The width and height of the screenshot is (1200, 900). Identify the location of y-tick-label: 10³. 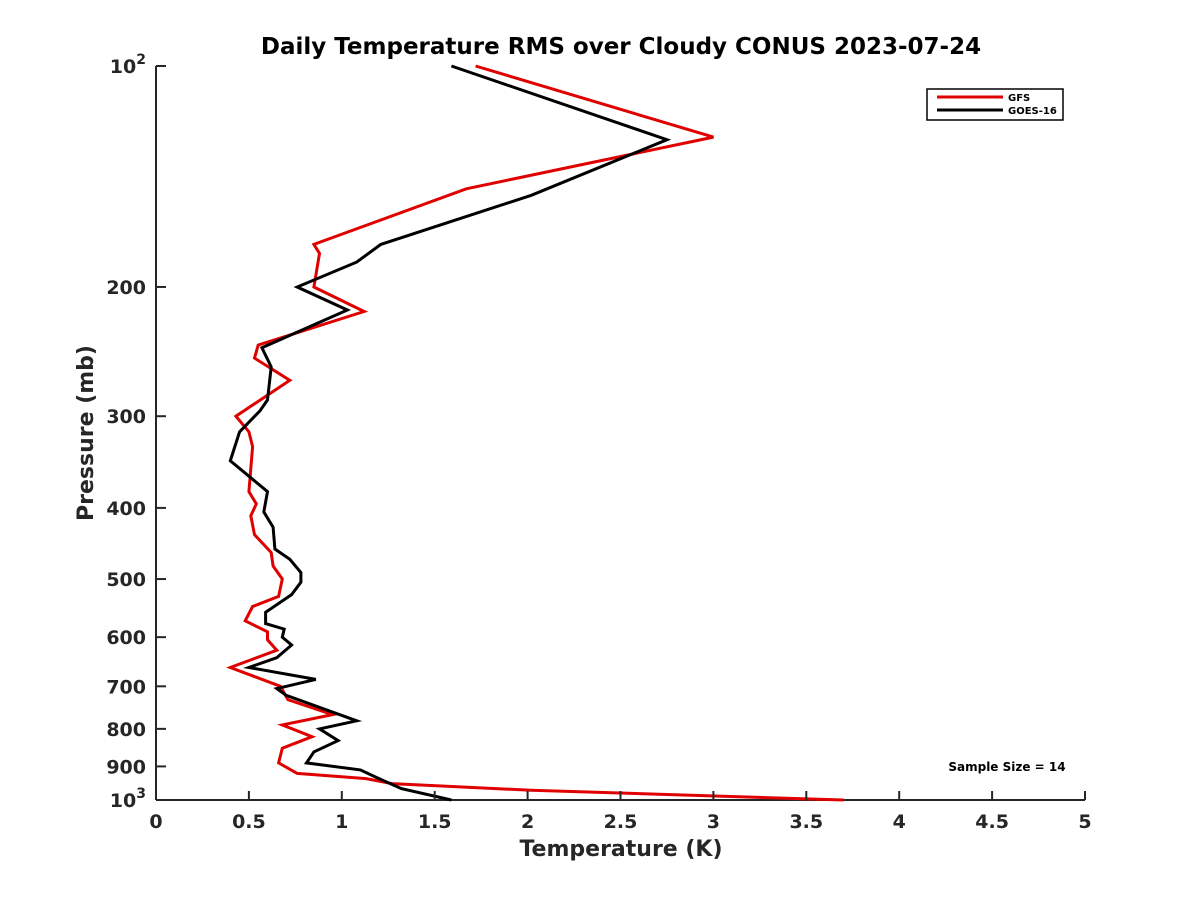
(128, 799).